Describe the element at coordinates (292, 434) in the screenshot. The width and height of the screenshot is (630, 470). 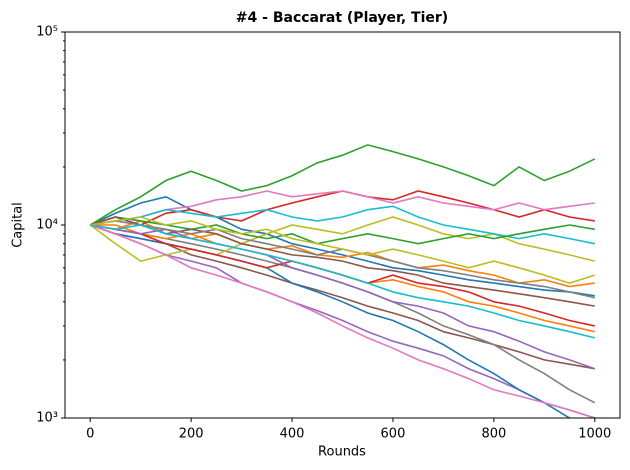
I see `x-tick-label: 400` at that location.